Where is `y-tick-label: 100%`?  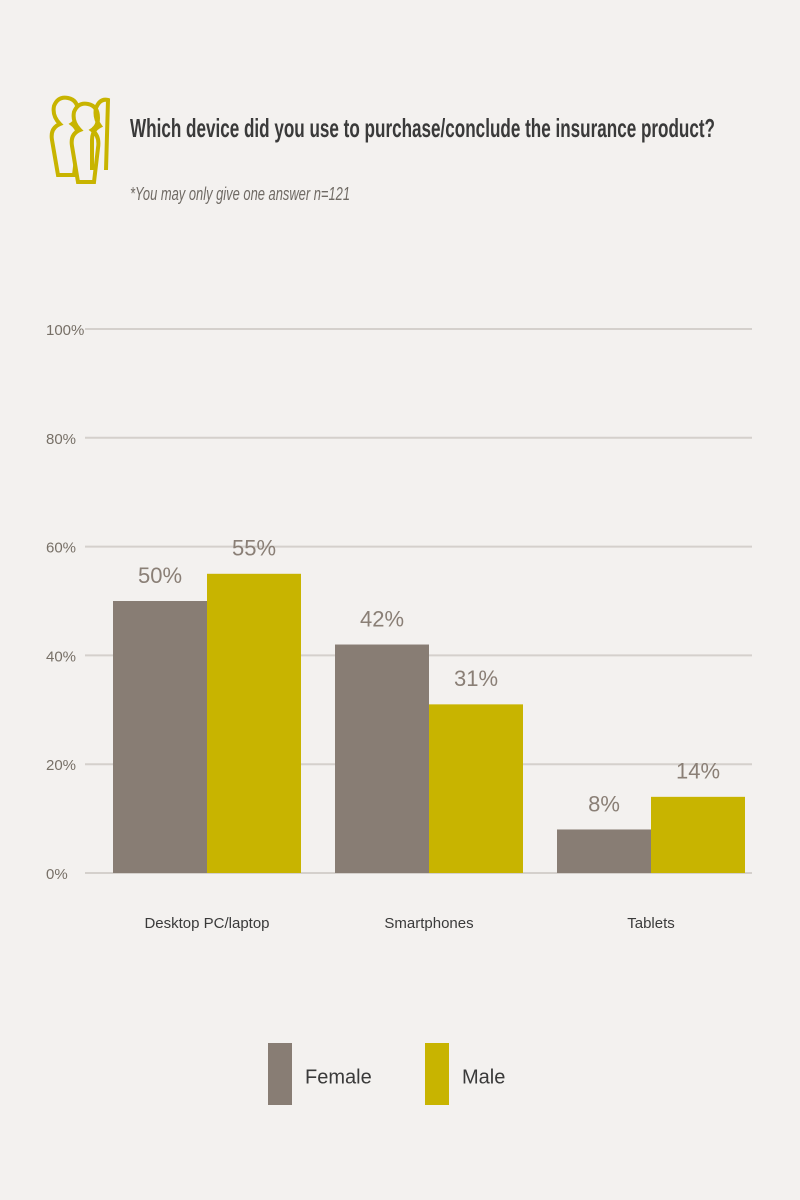 y-tick-label: 100% is located at coordinates (65, 330).